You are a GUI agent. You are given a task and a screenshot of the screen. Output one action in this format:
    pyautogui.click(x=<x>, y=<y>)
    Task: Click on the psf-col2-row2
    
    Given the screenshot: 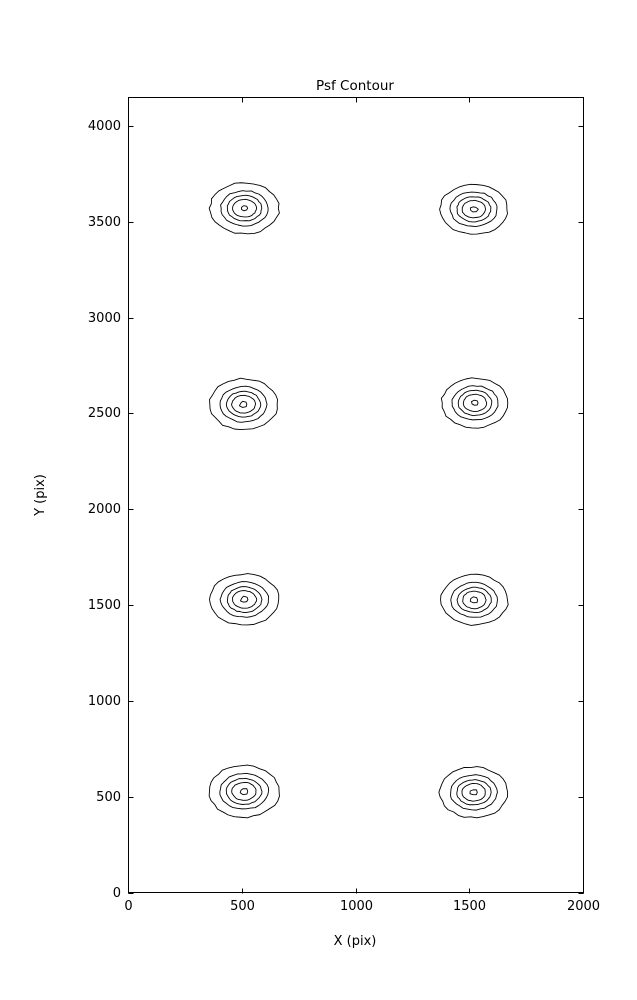 What is the action you would take?
    pyautogui.click(x=474, y=599)
    